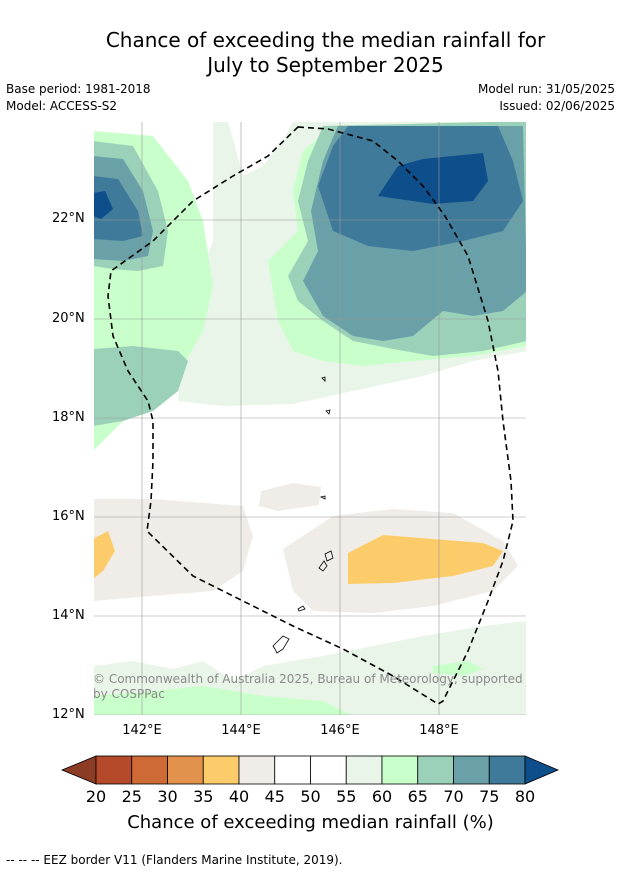 The width and height of the screenshot is (621, 873). Describe the element at coordinates (78, 98) in the screenshot. I see `meta-left: Base period: 1981-2018 Model: ACCESS-S2` at that location.